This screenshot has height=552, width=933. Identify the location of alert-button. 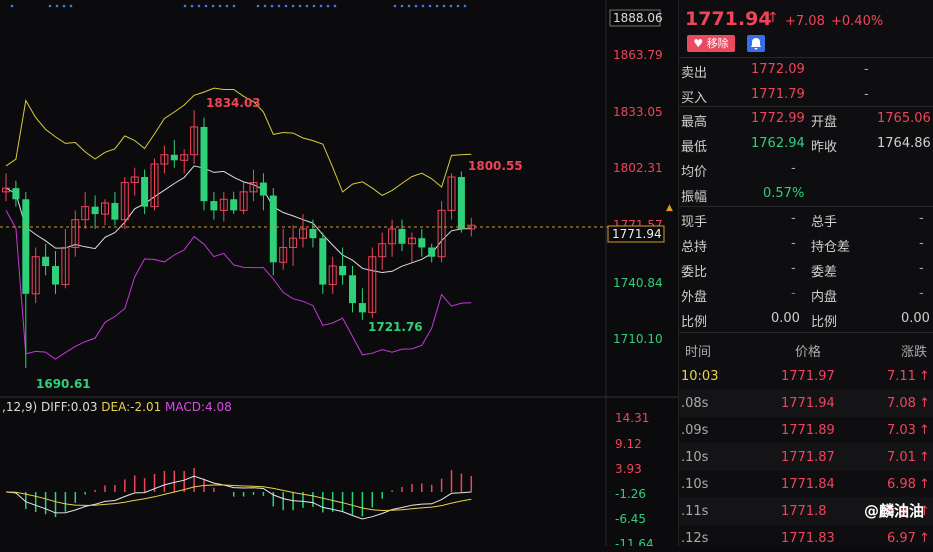
(756, 43).